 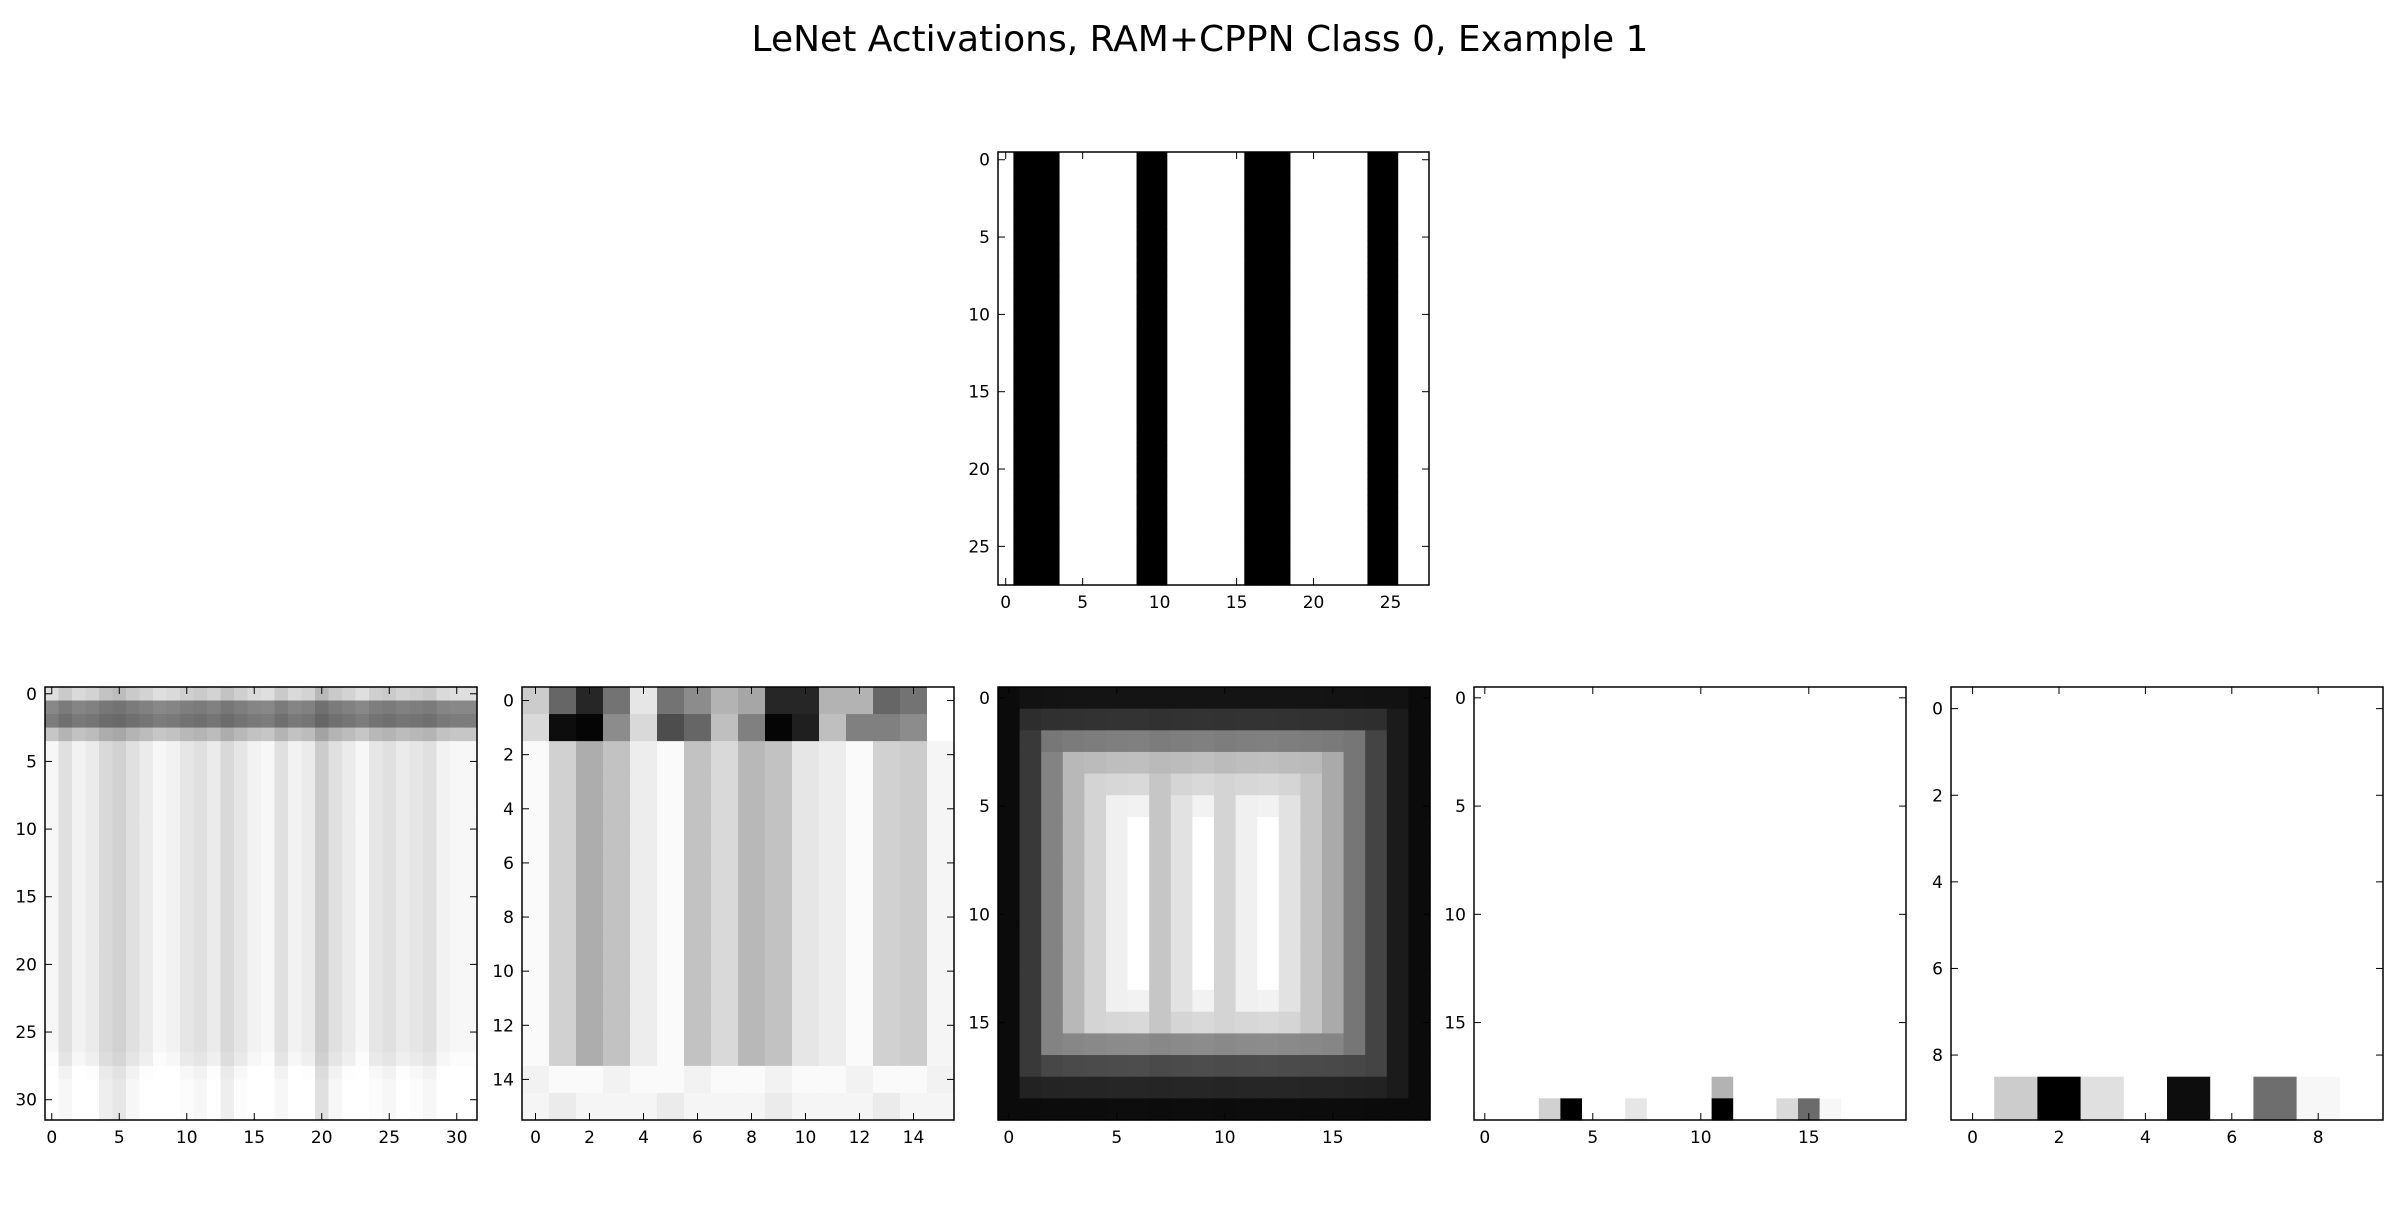 I want to click on y-tick-label: 0, so click(x=1937, y=710).